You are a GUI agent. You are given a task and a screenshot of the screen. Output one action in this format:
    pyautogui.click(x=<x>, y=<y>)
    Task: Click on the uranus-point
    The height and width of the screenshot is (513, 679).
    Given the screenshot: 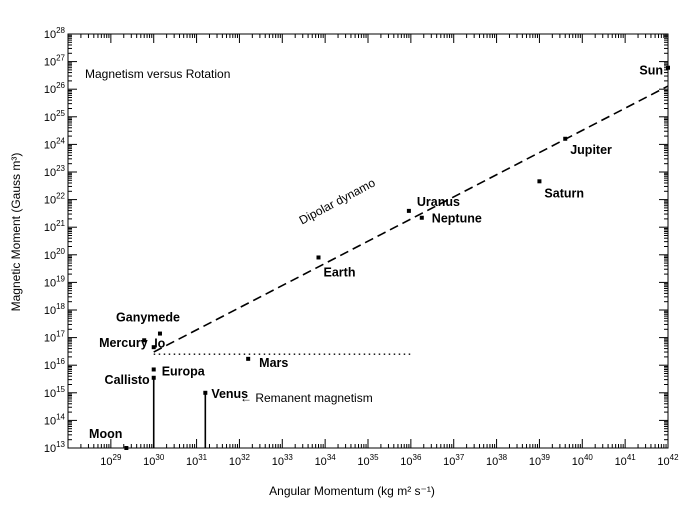 What is the action you would take?
    pyautogui.click(x=408, y=210)
    